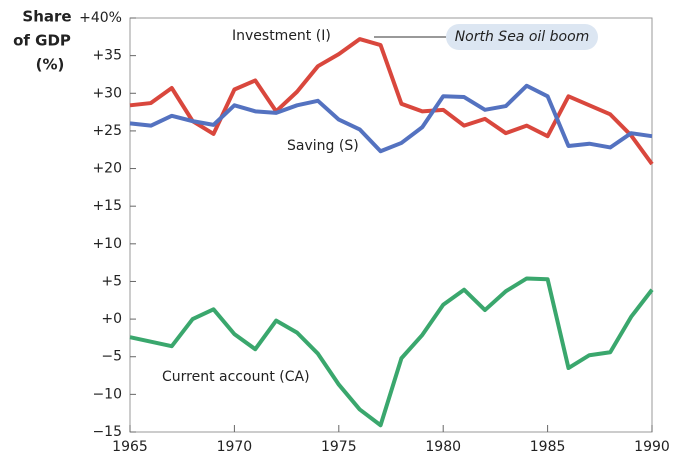 This screenshot has width=673, height=457. I want to click on y-tick-label: +0, so click(111, 319).